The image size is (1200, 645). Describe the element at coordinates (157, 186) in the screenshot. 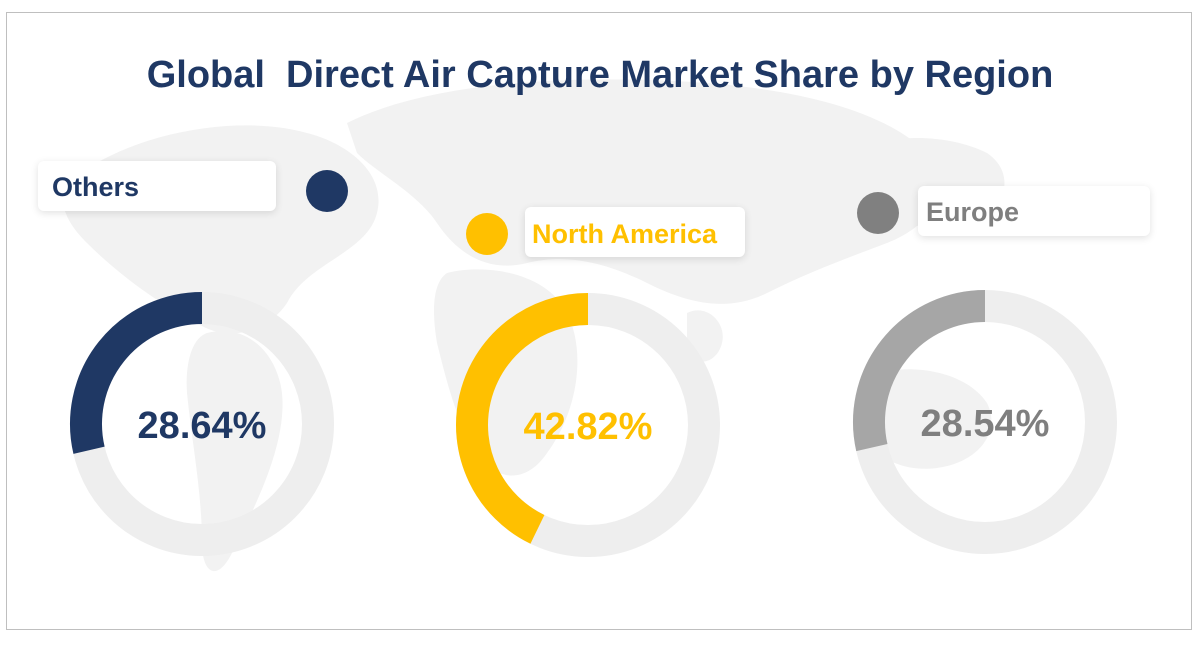

I see `legend-box-others` at that location.